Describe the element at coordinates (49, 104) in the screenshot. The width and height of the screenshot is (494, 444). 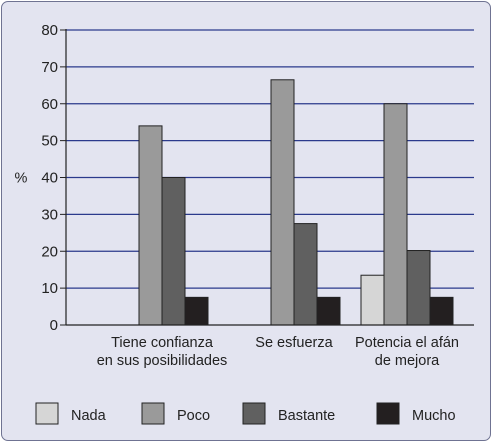
I see `y-tick-label: 60` at that location.